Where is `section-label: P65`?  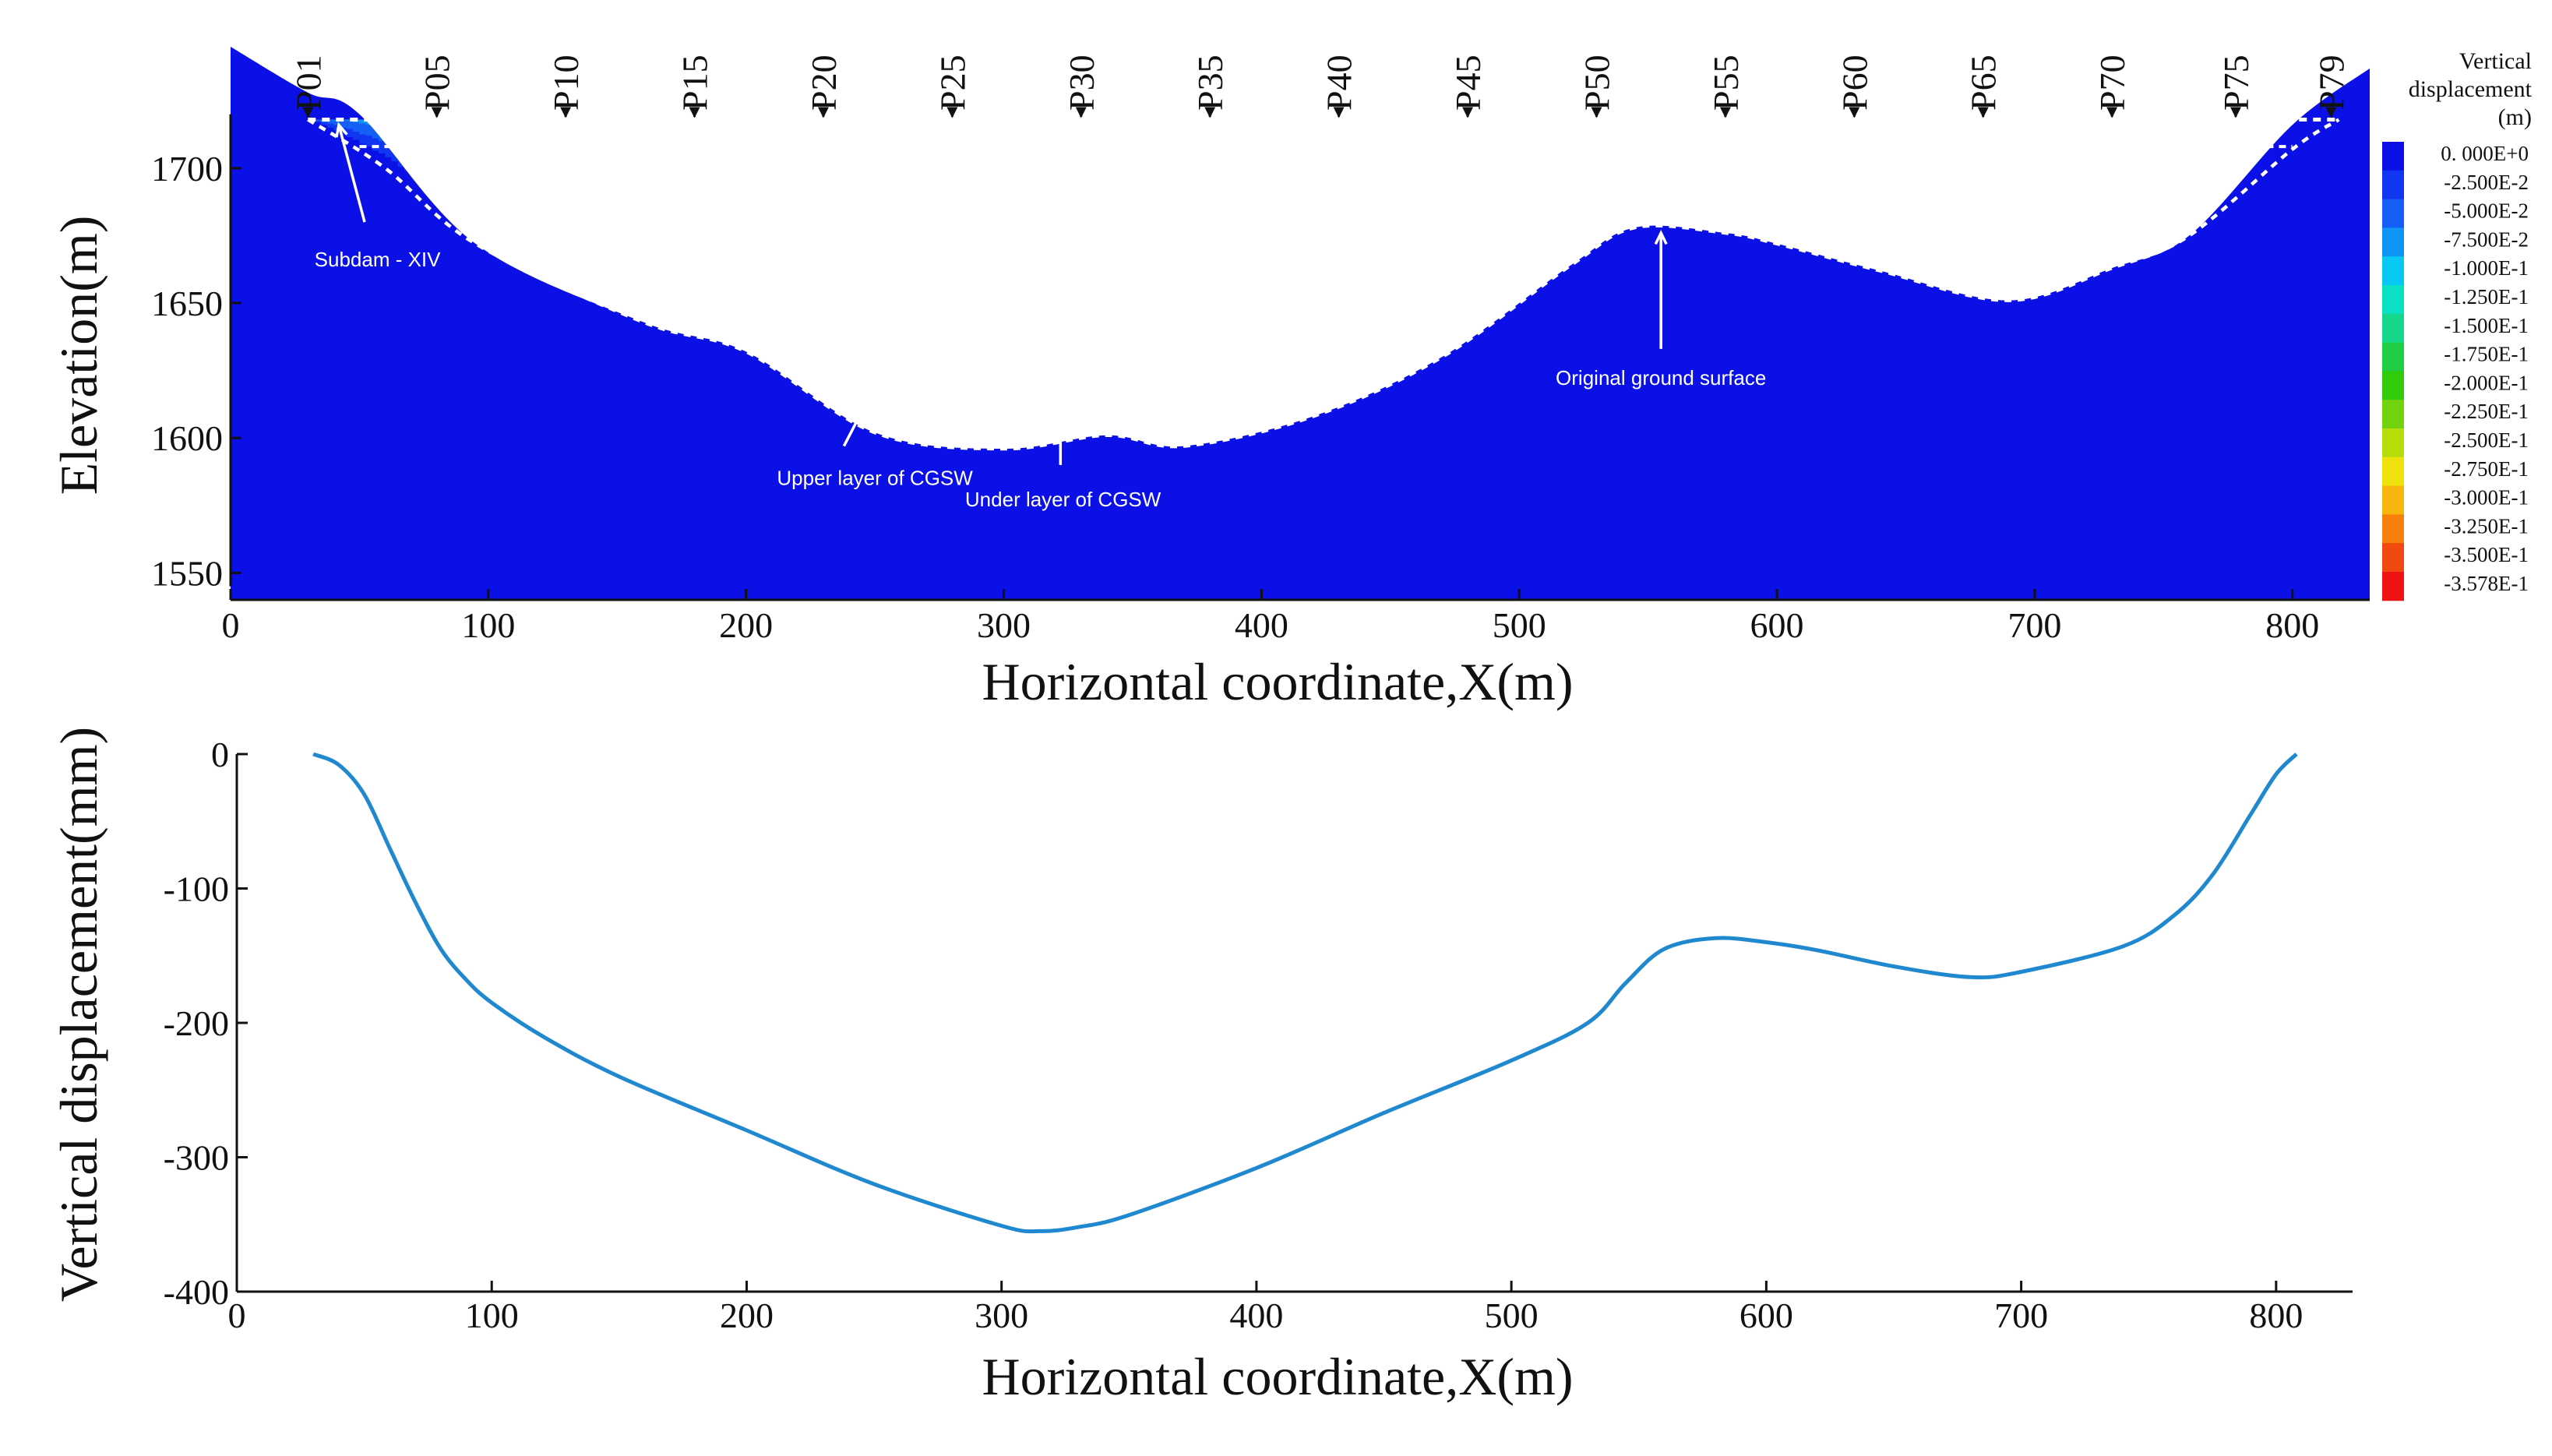
section-label: P65 is located at coordinates (1984, 83).